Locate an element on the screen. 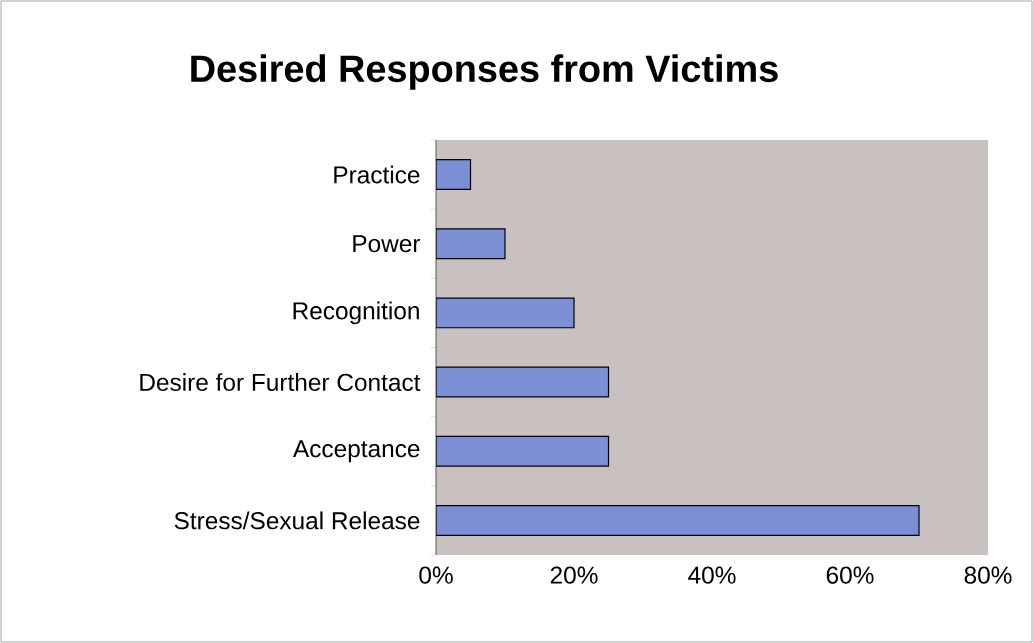  x-tick-label: 20% is located at coordinates (574, 575).